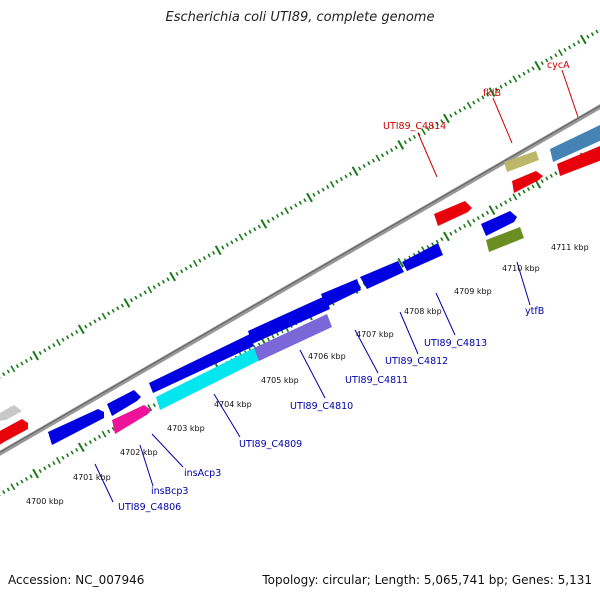 Image resolution: width=600 pixels, height=600 pixels. Describe the element at coordinates (575, 143) in the screenshot. I see `cds-feature-cycA-upper` at that location.